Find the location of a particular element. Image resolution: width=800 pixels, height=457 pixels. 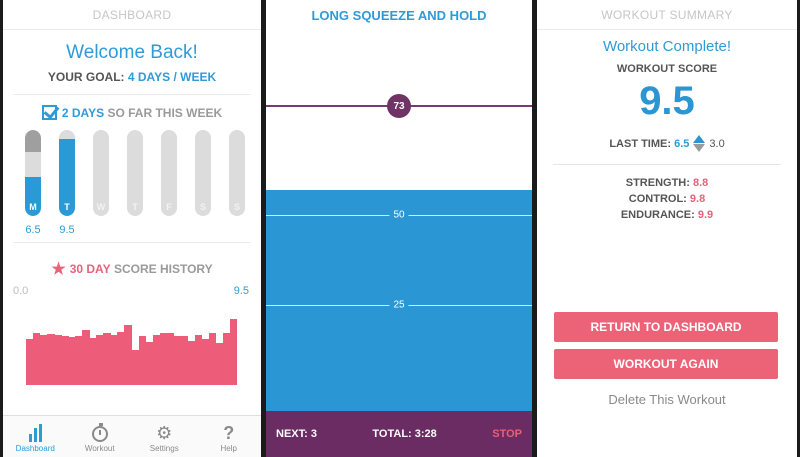

history-title: ★ 30 DAY SCORE HISTORY is located at coordinates (132, 269).